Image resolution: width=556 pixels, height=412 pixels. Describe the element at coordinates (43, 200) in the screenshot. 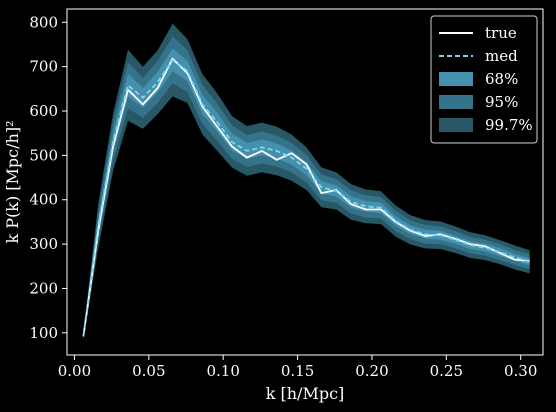

I see `y-tick-label-3: 400` at that location.